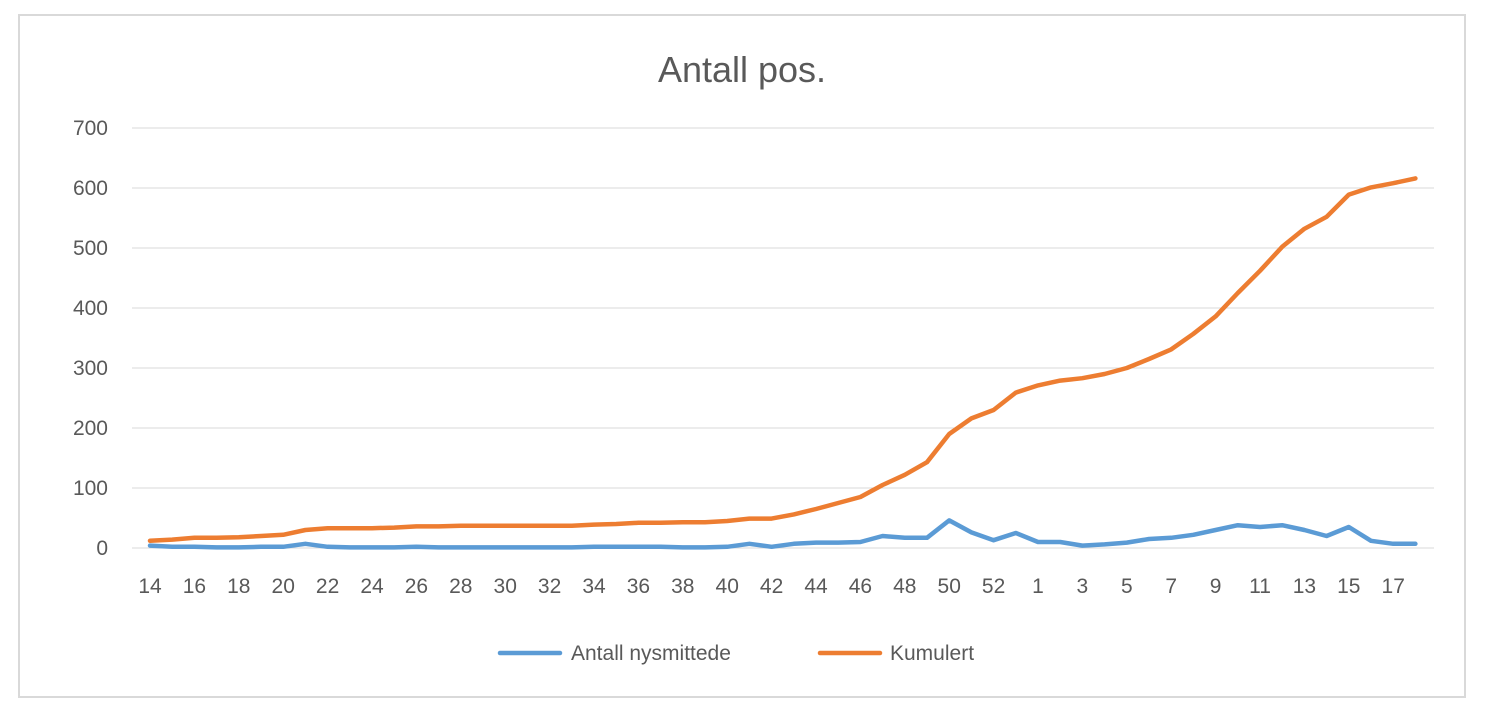  Describe the element at coordinates (90, 248) in the screenshot. I see `y-tick-label: 500` at that location.